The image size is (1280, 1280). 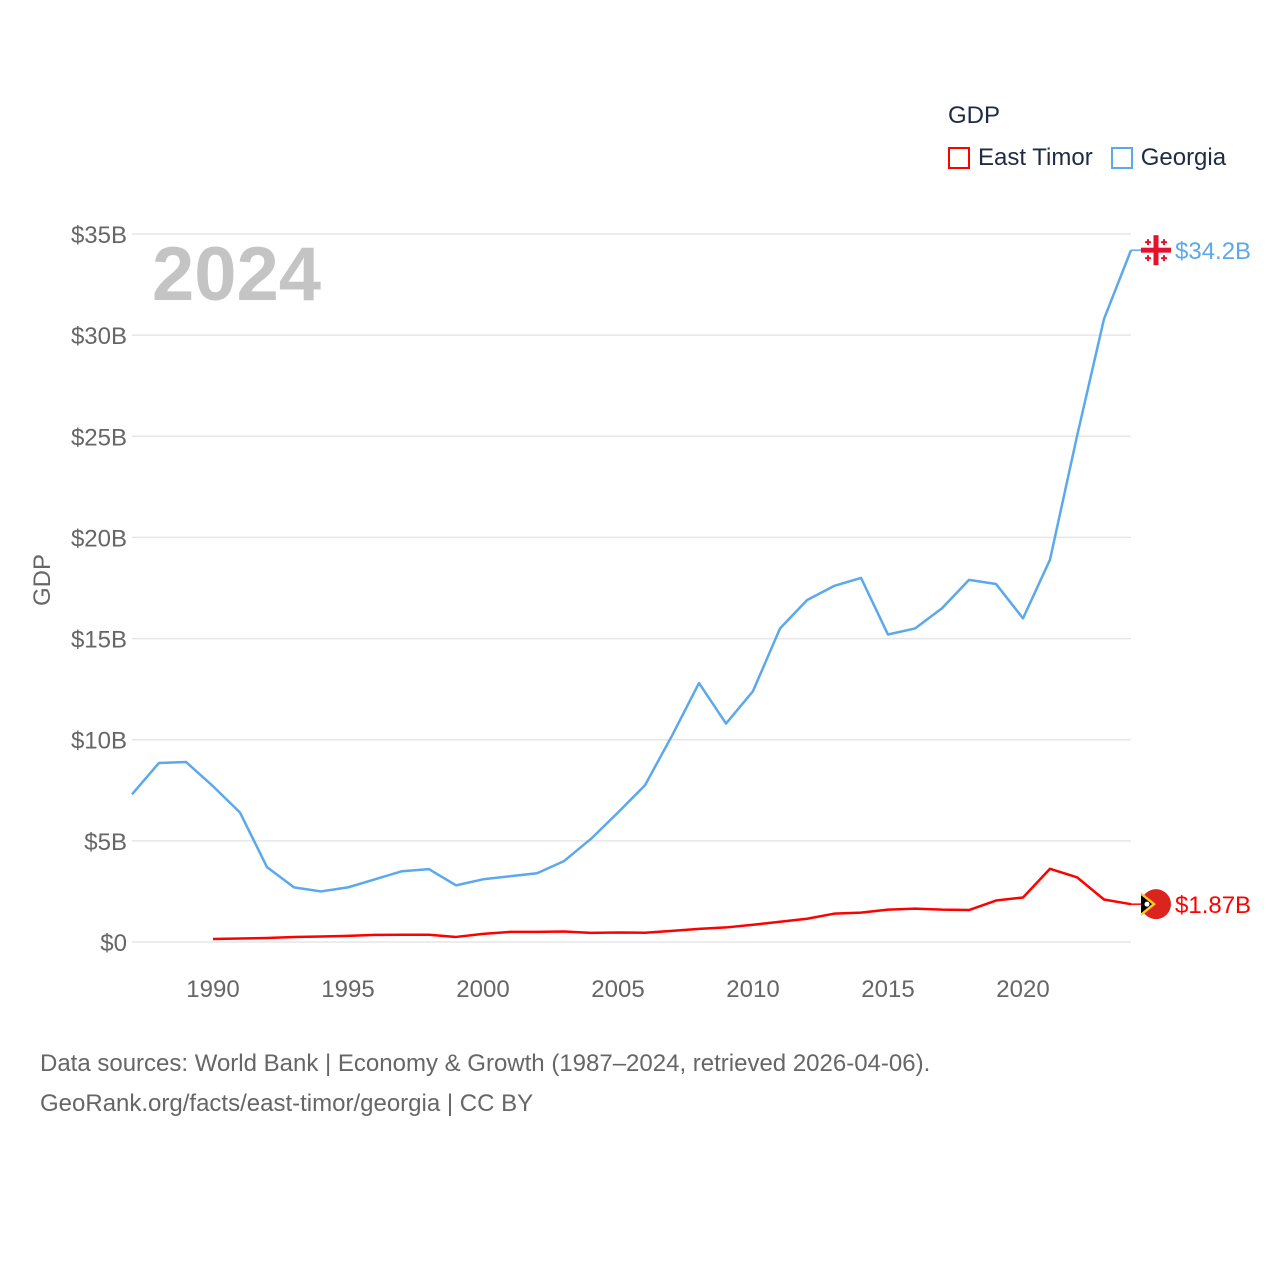 What do you see at coordinates (113, 943) in the screenshot?
I see `y-tick-label: $0` at bounding box center [113, 943].